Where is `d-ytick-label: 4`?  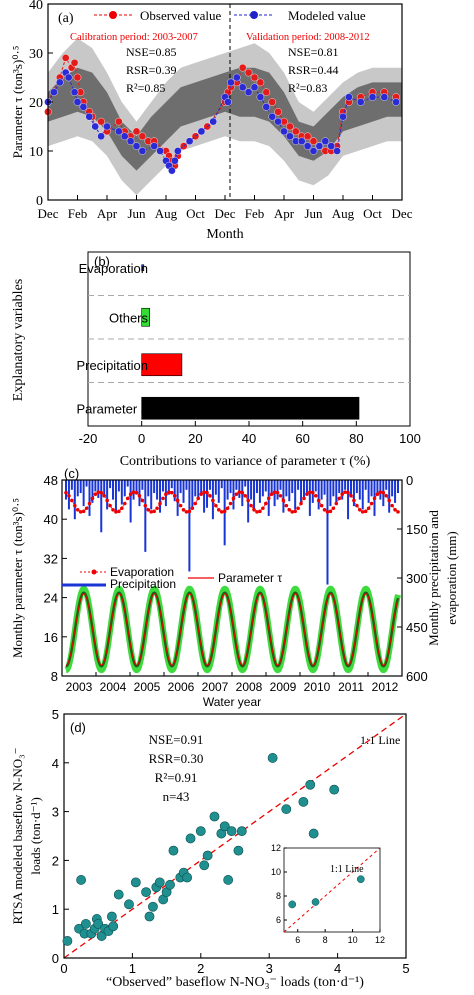
d-ytick-label: 4 is located at coordinates (55, 763).